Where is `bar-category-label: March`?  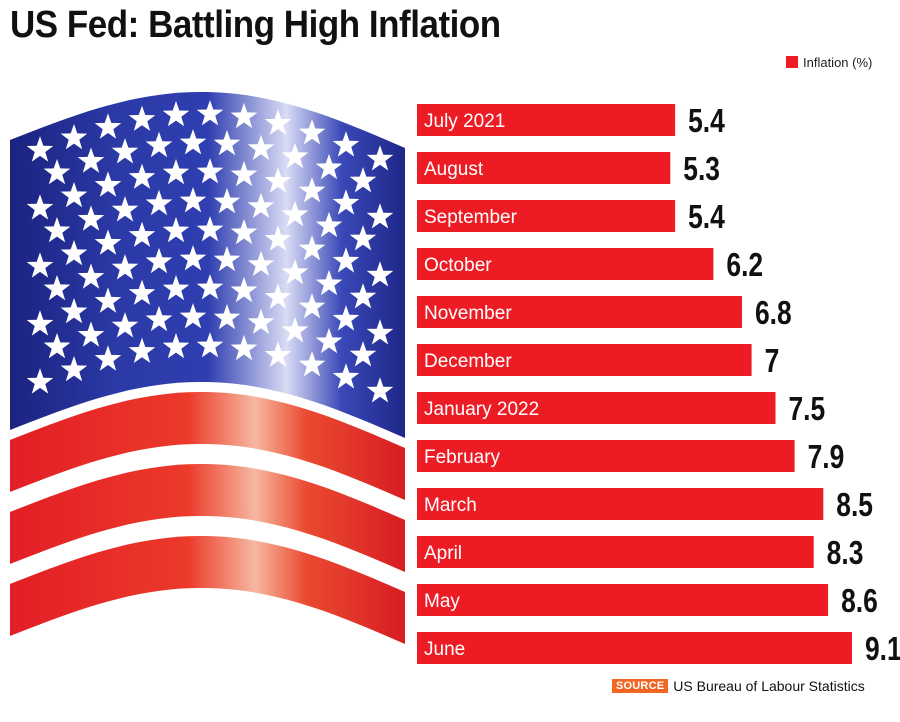
bar-category-label: March is located at coordinates (450, 505).